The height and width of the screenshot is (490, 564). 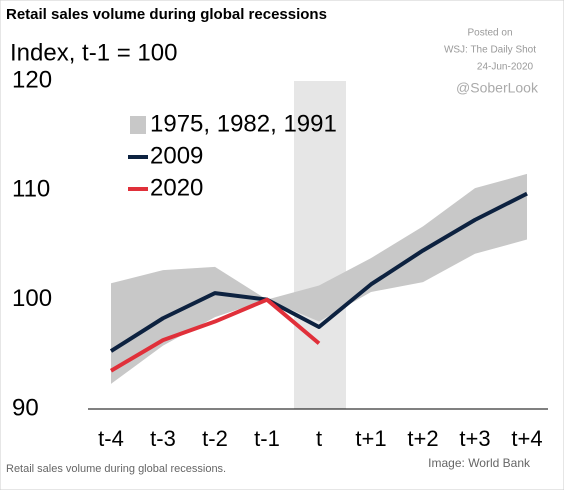 I want to click on y-tick-label: 110, so click(x=31, y=189).